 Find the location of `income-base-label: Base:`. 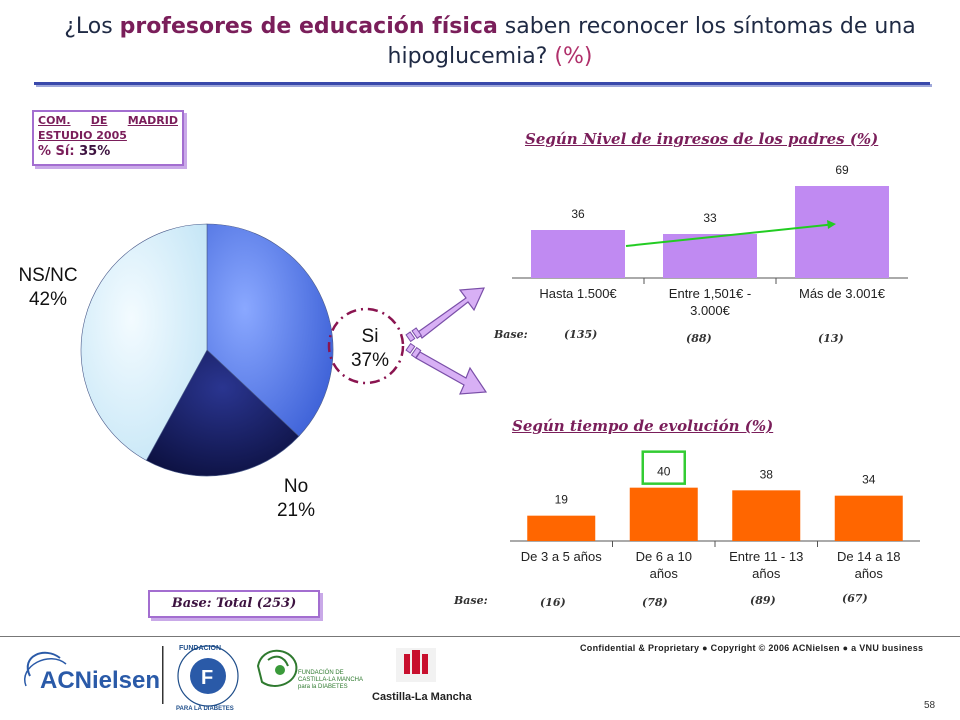

income-base-label: Base: is located at coordinates (511, 334).